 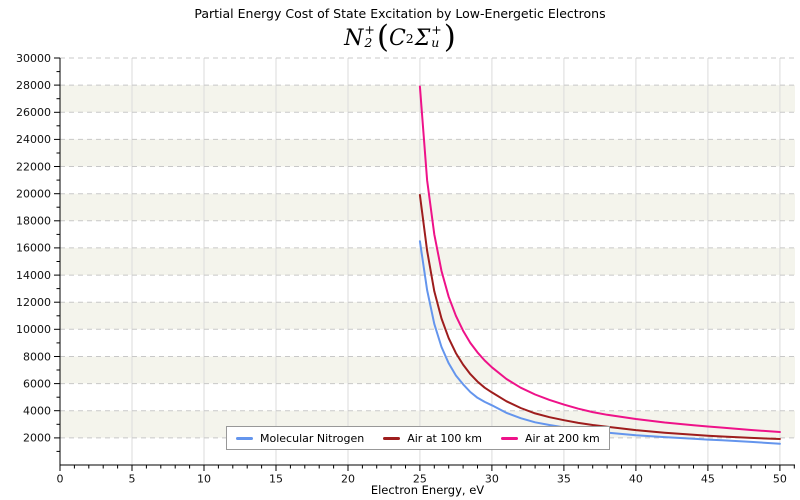 What do you see at coordinates (33, 194) in the screenshot?
I see `y-tick-label: 20000` at bounding box center [33, 194].